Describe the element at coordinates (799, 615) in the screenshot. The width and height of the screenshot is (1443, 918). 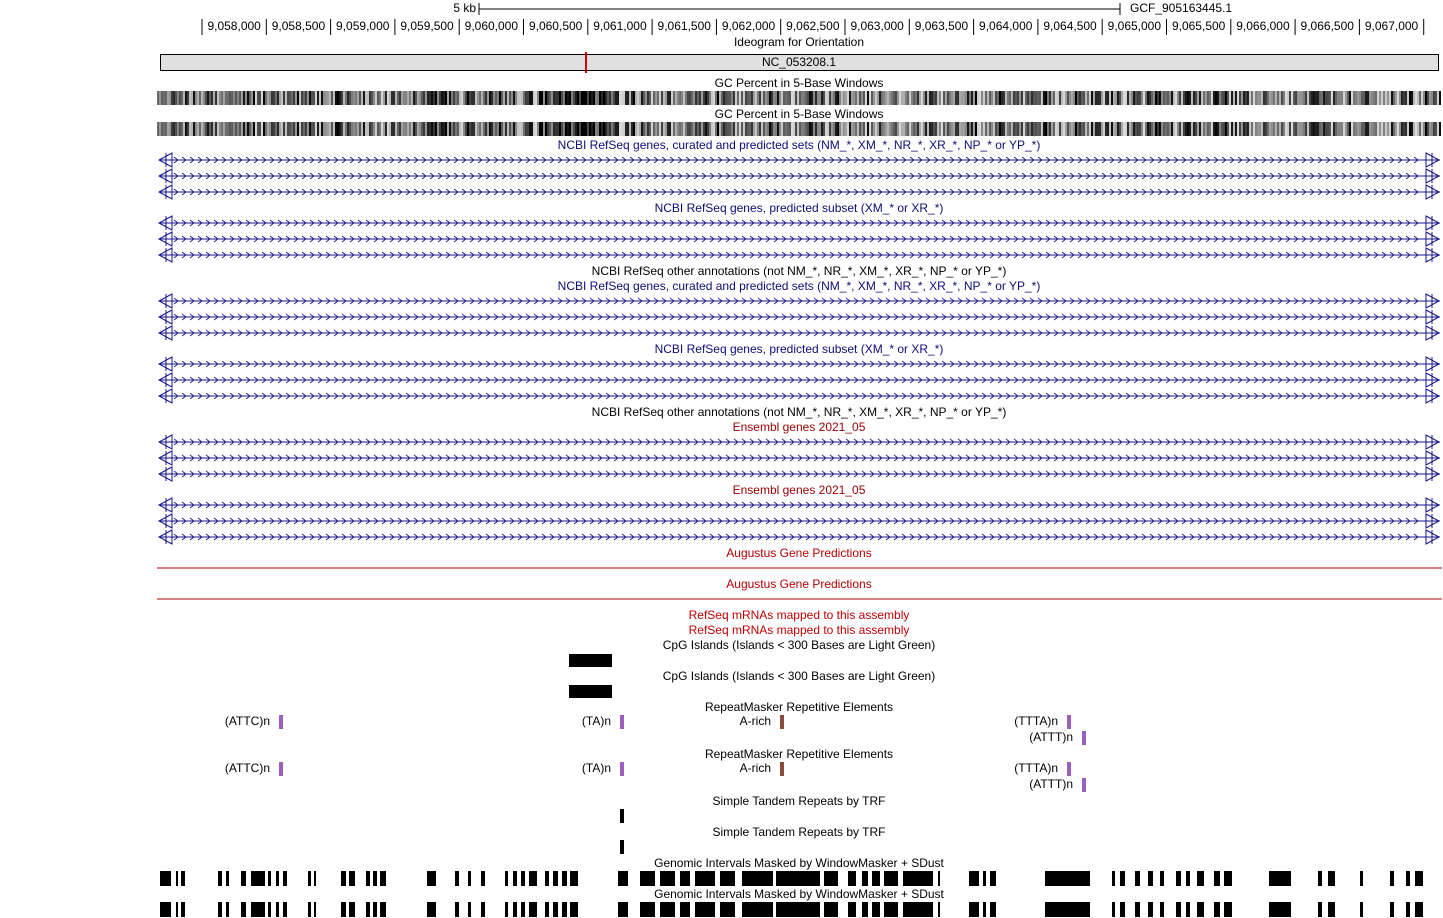
I see `track-title: RefSeq mRNAs mapped to this assembly` at that location.